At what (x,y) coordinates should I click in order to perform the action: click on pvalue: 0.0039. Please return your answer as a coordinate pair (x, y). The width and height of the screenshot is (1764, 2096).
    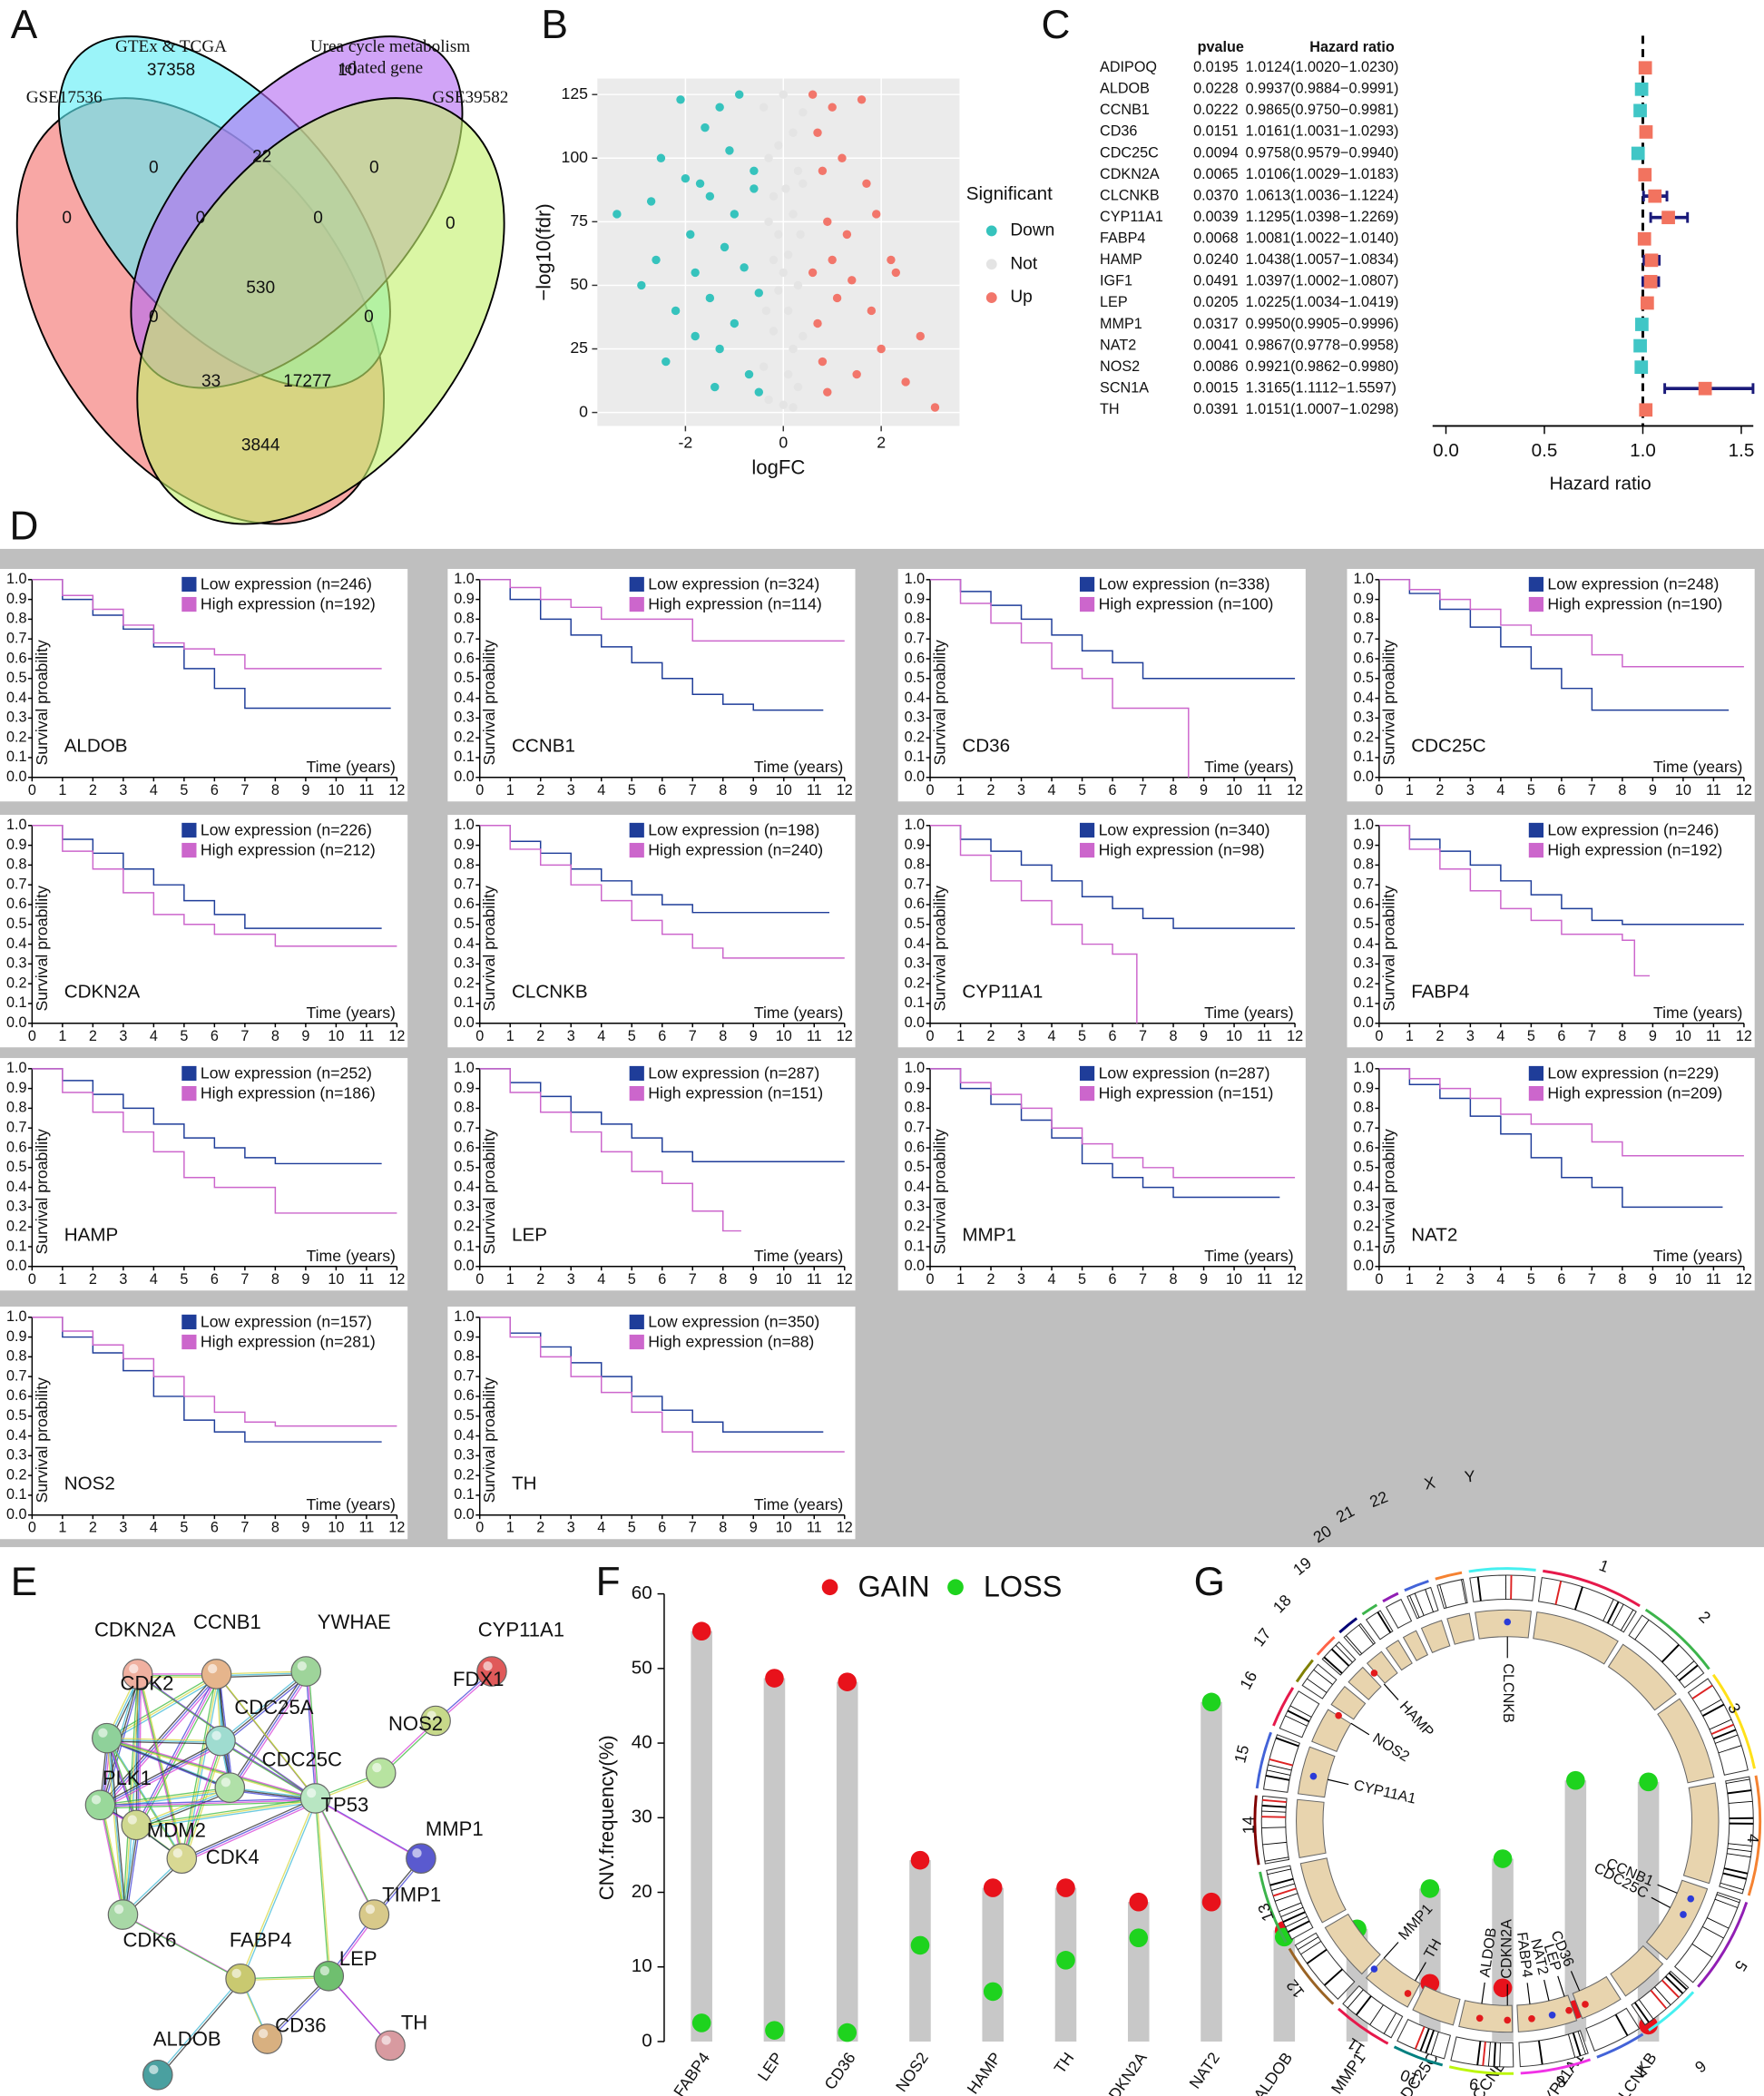
    Looking at the image, I should click on (1216, 217).